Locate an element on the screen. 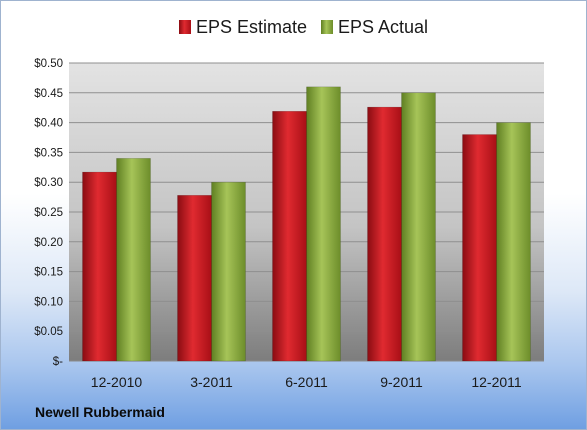 The width and height of the screenshot is (587, 430). y-tick-label: $0.50 is located at coordinates (48, 64).